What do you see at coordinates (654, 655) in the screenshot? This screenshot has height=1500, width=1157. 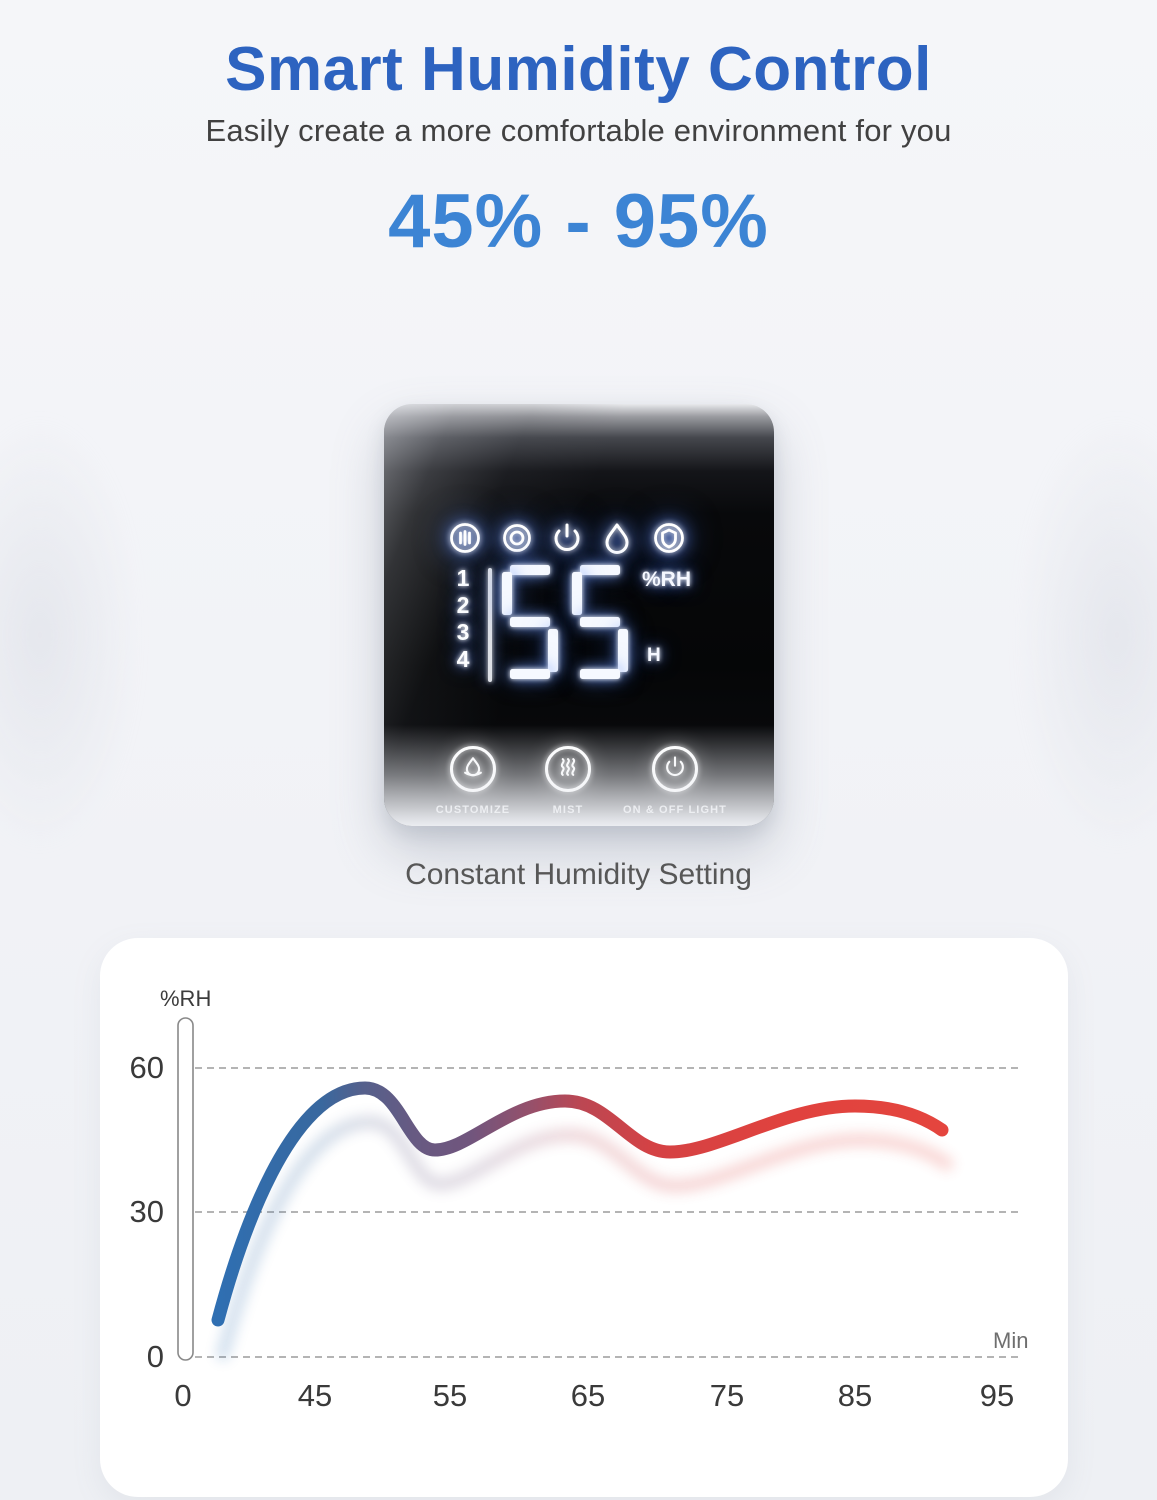 I see `timer-unit-label: H` at bounding box center [654, 655].